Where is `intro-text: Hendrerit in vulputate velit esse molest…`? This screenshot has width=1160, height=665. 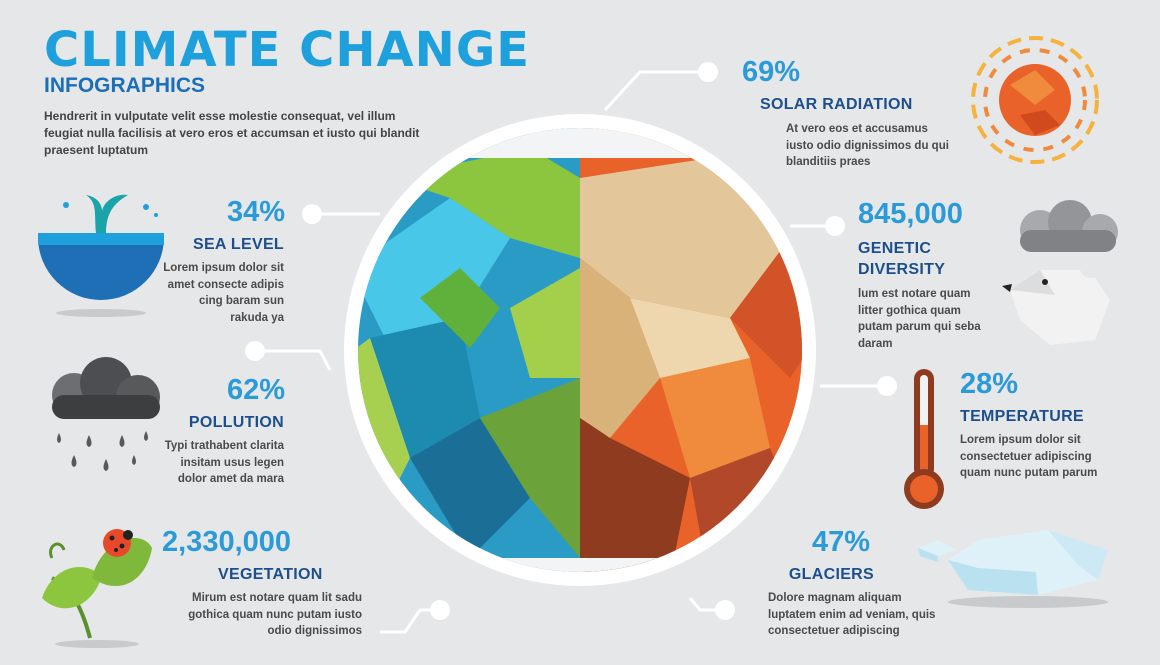
intro-text: Hendrerit in vulputate velit esse molest… is located at coordinates (232, 133).